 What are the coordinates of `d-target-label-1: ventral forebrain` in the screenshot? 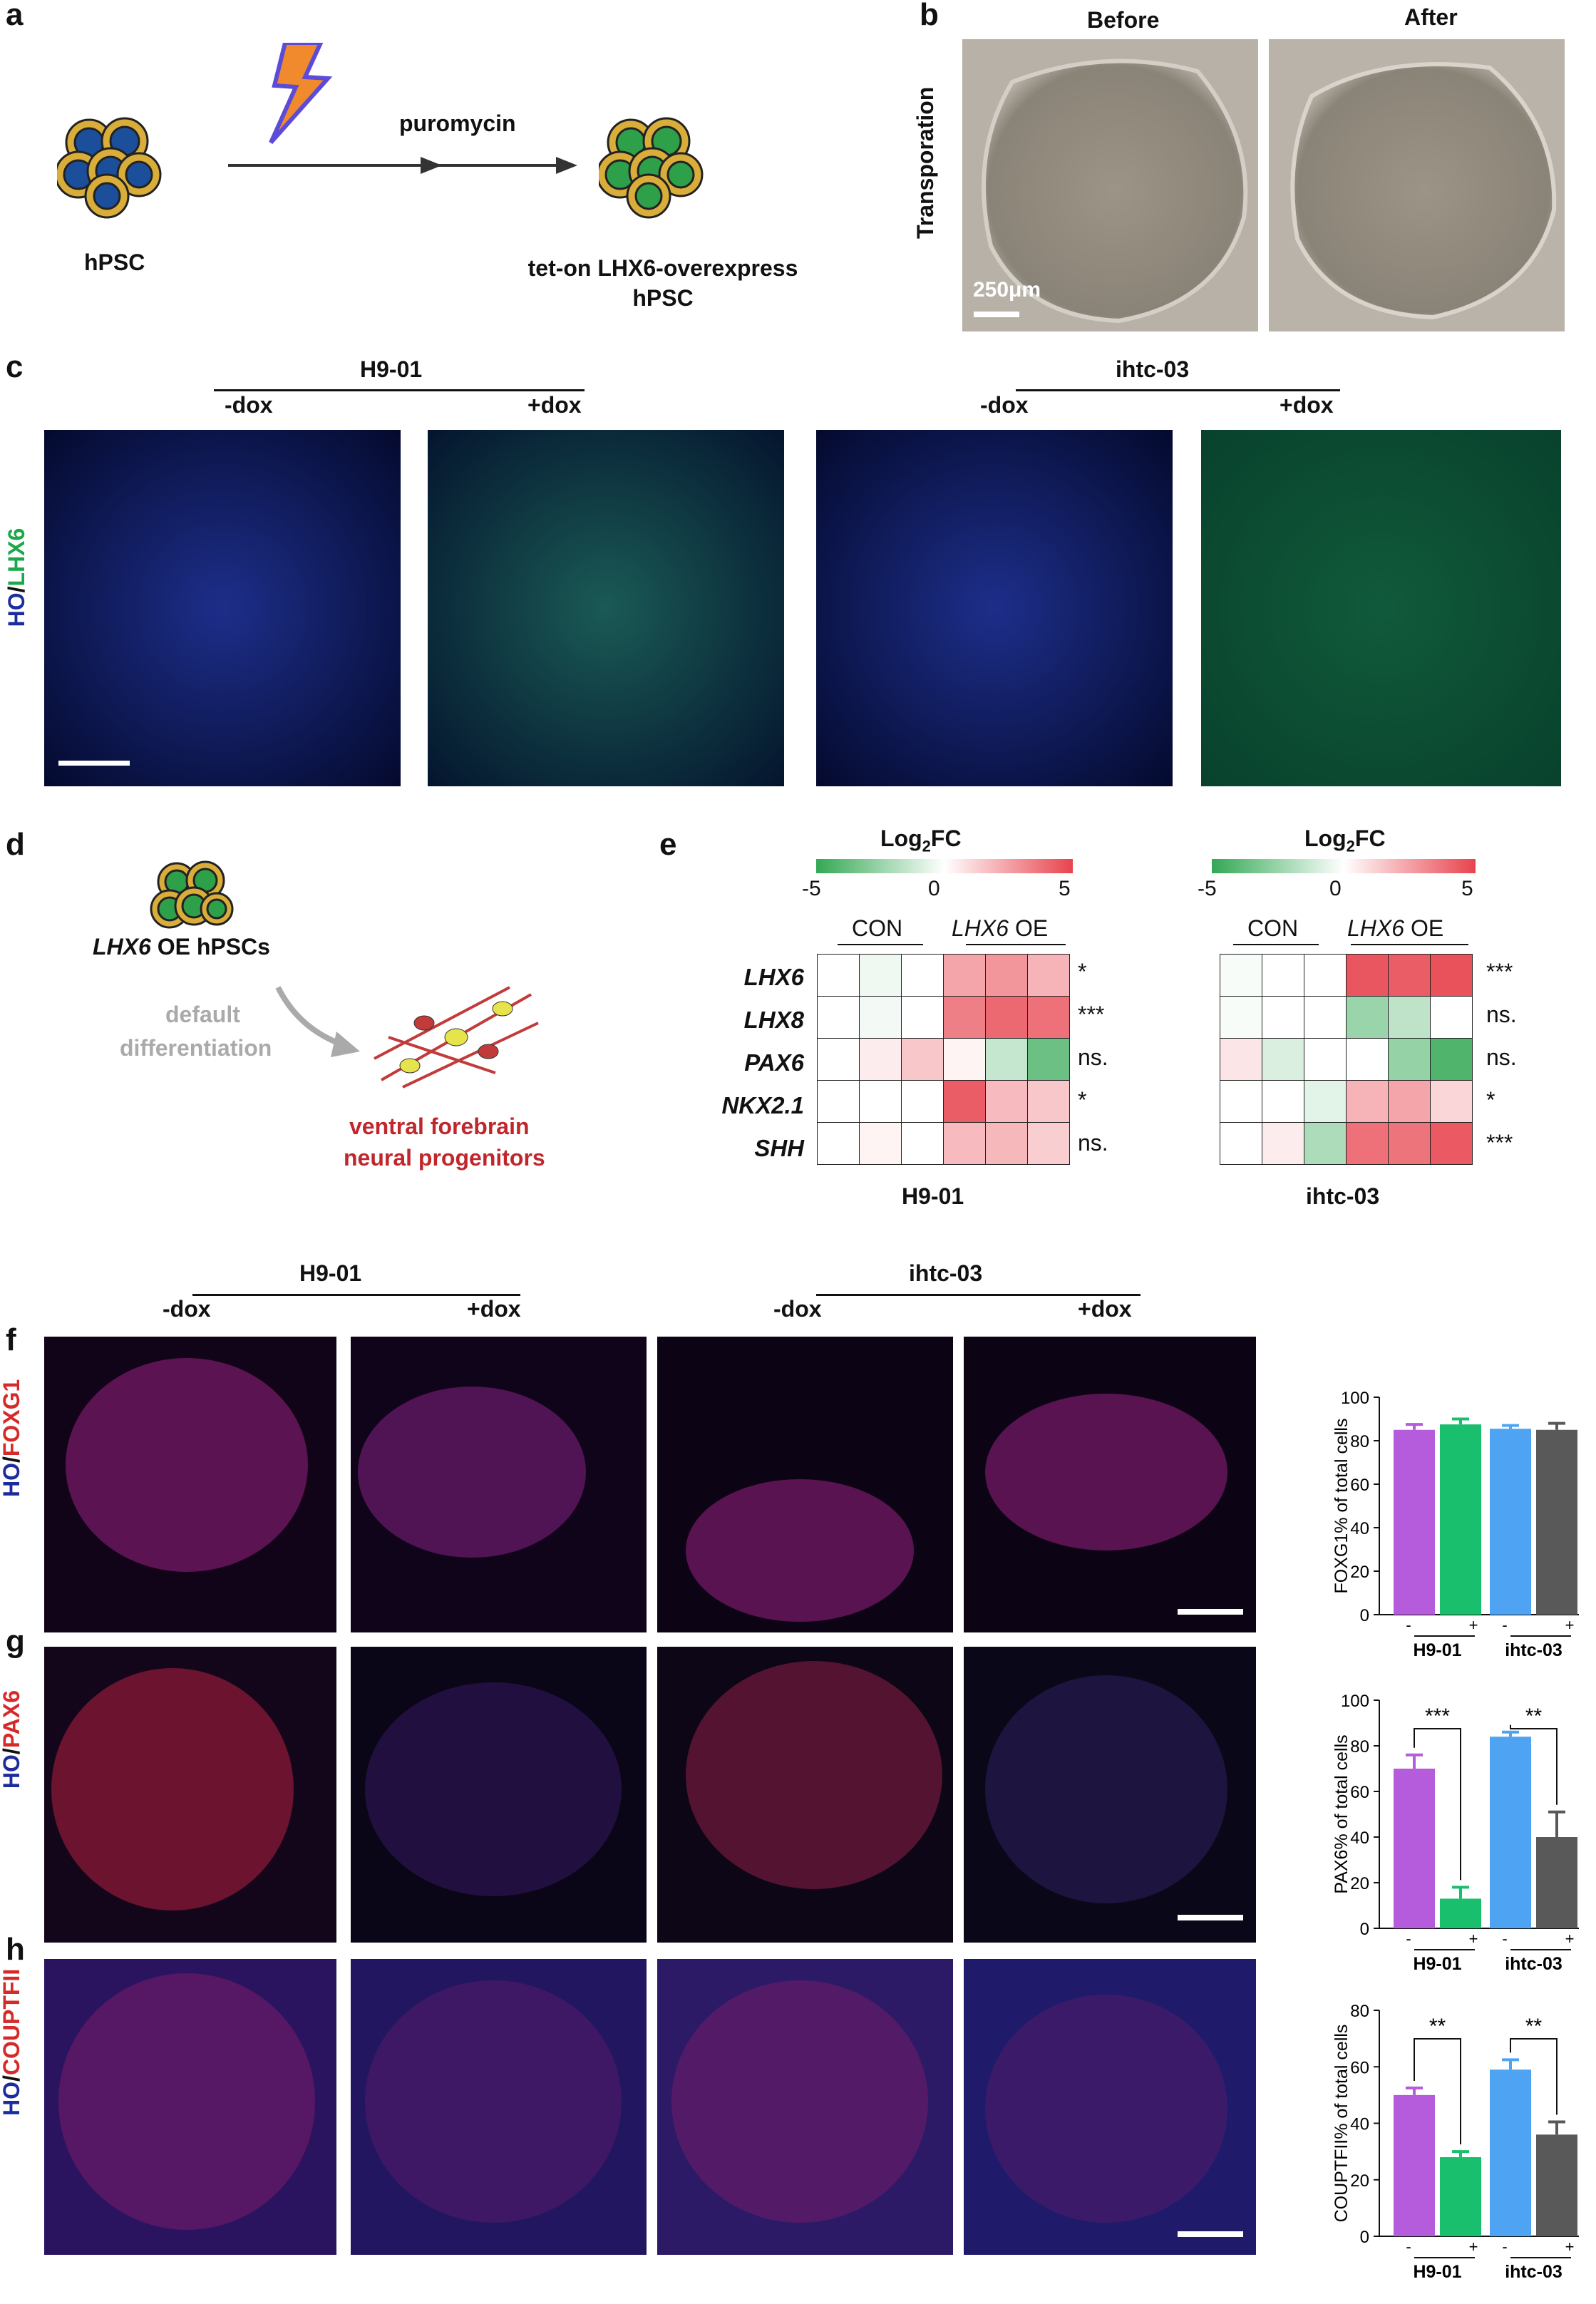 It's located at (439, 1126).